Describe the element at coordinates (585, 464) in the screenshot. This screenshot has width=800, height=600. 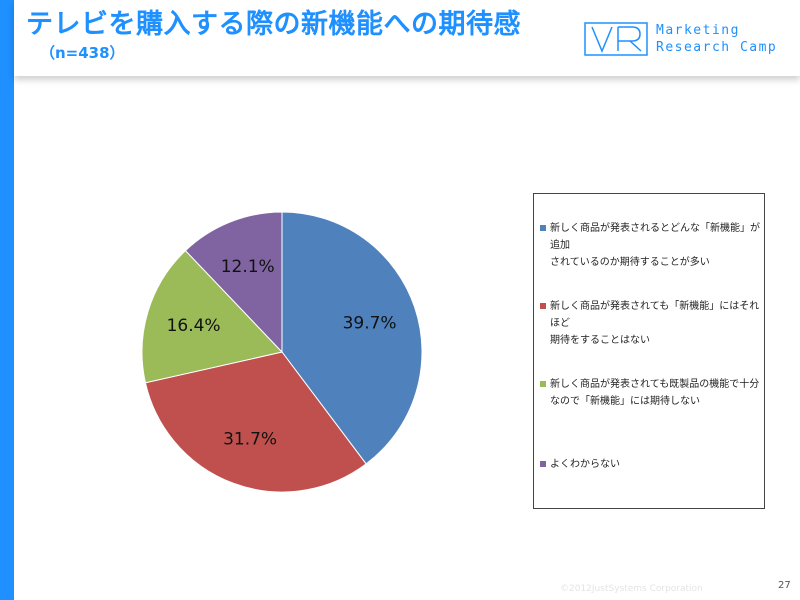
I see `legend-text-line1: よくわからない` at that location.